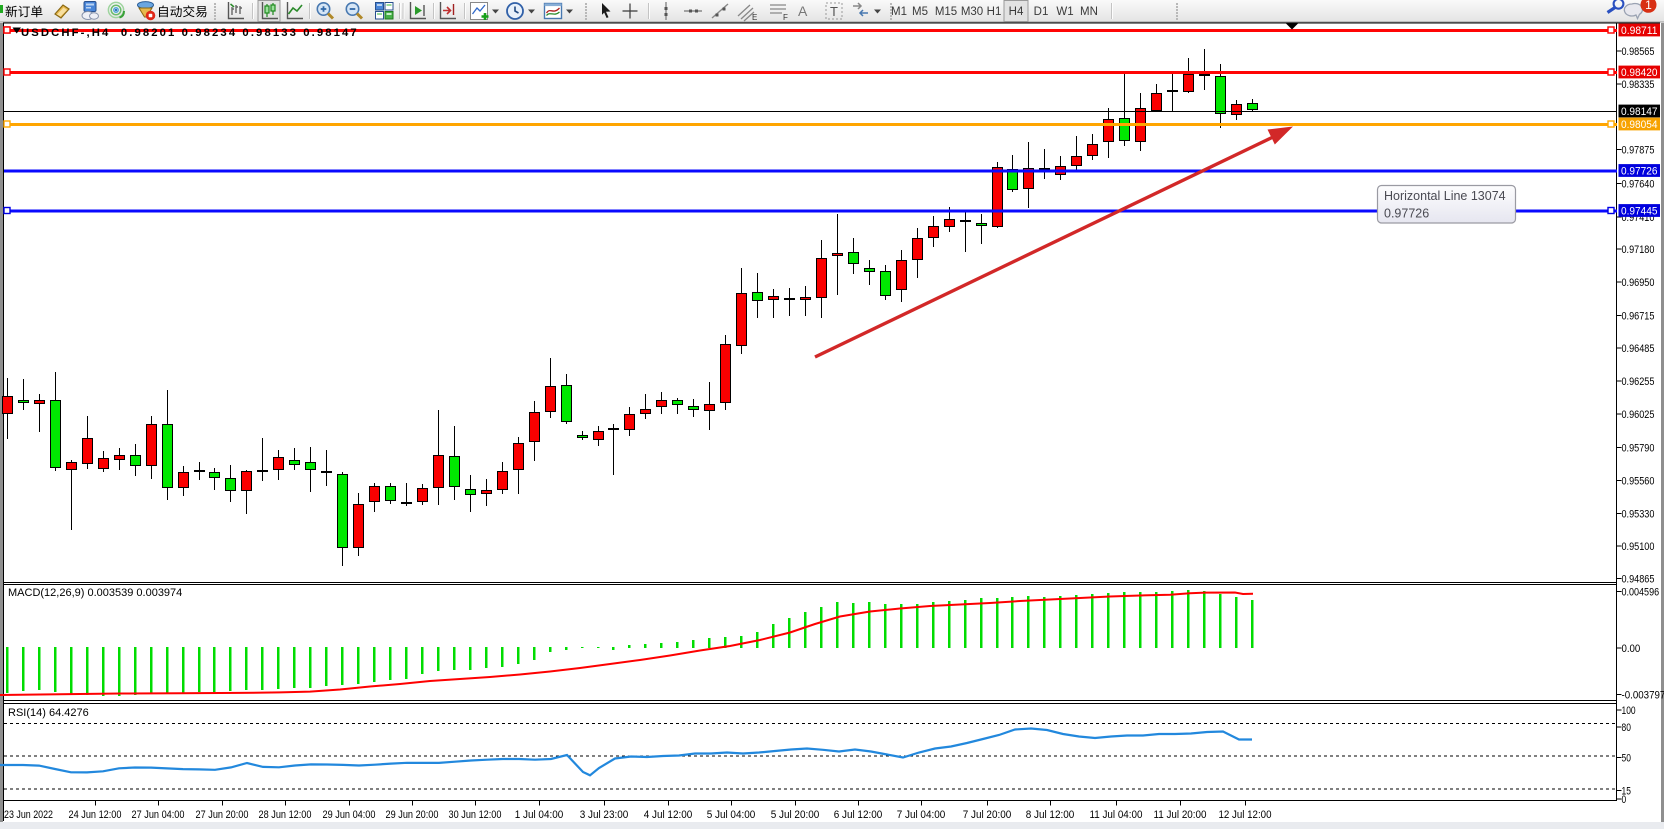 The width and height of the screenshot is (1664, 829). Describe the element at coordinates (1638, 580) in the screenshot. I see `svg-text: 0.94865` at that location.